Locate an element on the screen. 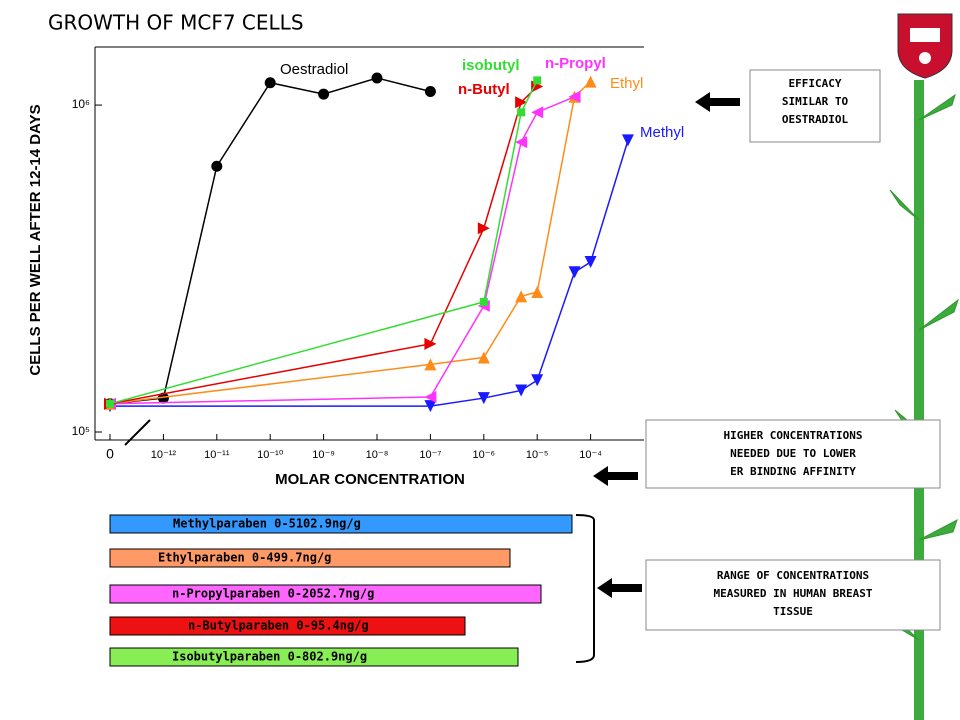 The height and width of the screenshot is (720, 960). note-text: ER BINDING AFFINITY is located at coordinates (793, 471).